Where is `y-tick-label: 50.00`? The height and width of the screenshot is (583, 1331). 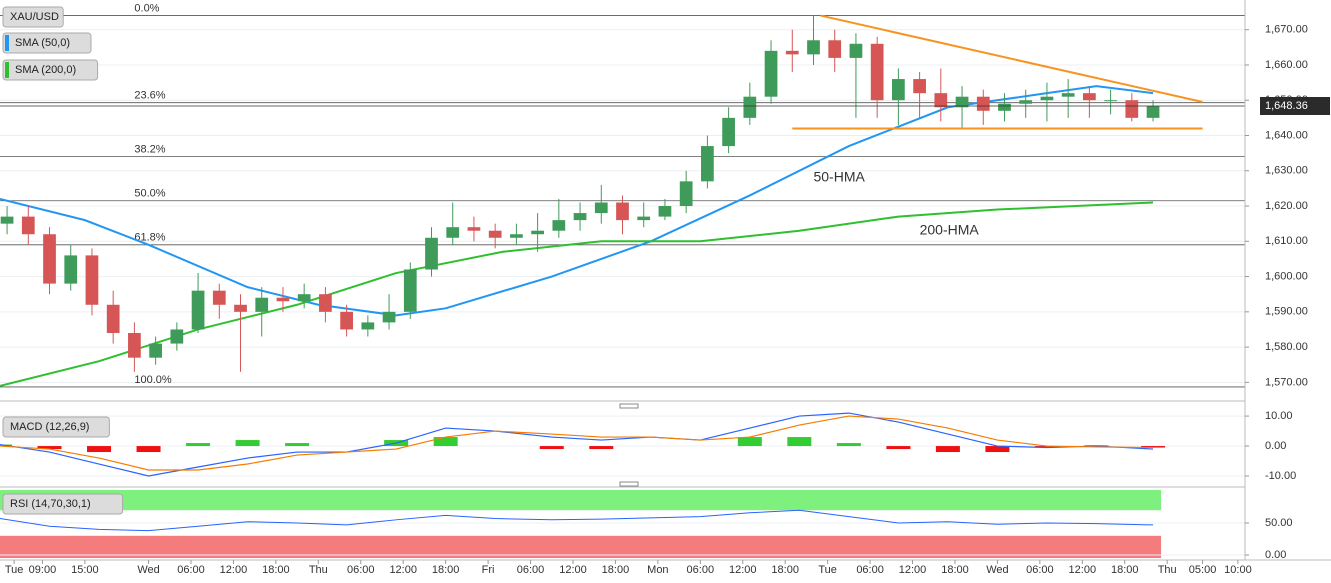 y-tick-label: 50.00 is located at coordinates (1279, 523).